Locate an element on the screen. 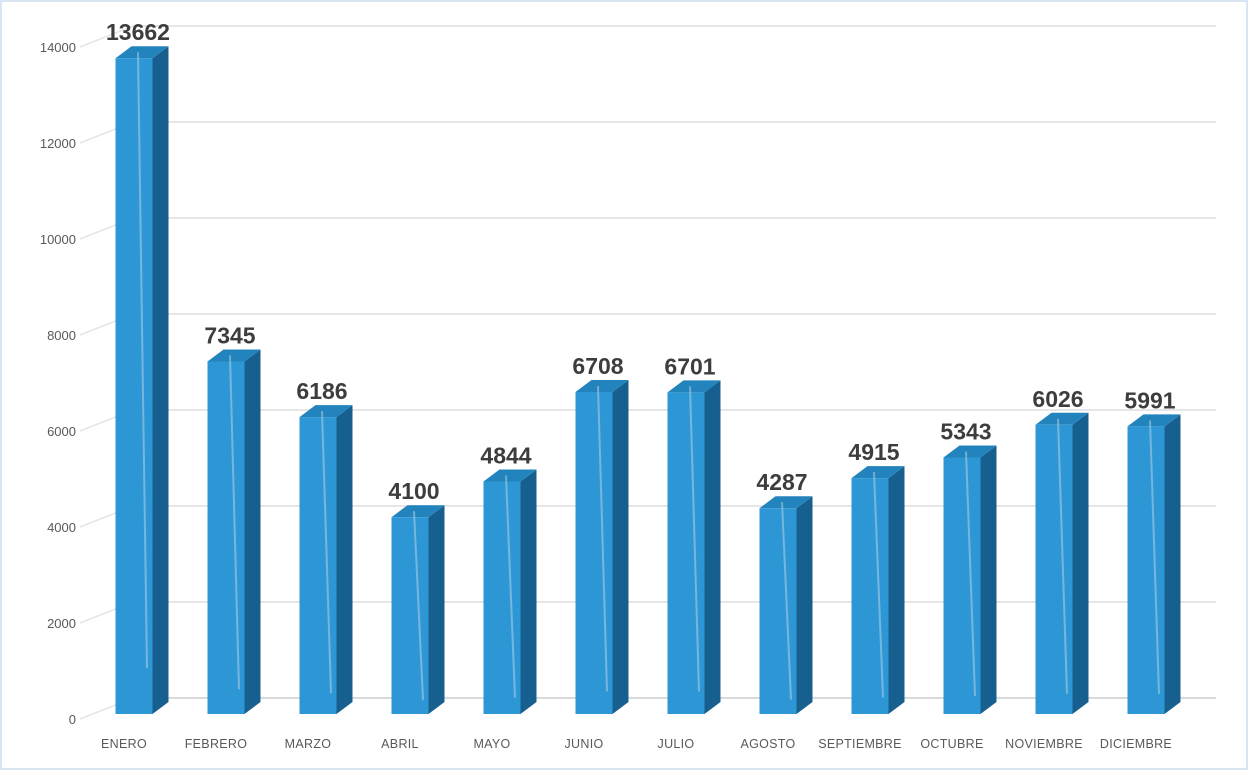 The image size is (1248, 770). x-category-label: AGOSTO is located at coordinates (767, 744).